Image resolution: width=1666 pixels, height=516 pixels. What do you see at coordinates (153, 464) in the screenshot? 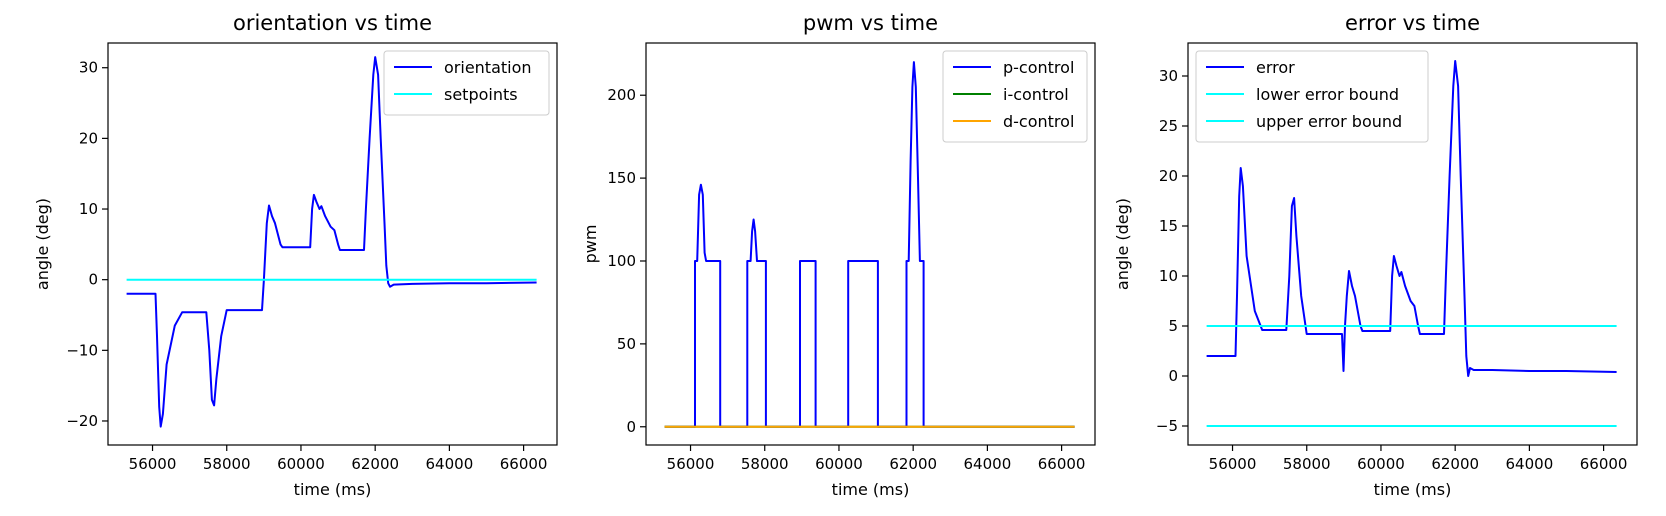
I see `orientation-xtick-label: 56000` at bounding box center [153, 464].